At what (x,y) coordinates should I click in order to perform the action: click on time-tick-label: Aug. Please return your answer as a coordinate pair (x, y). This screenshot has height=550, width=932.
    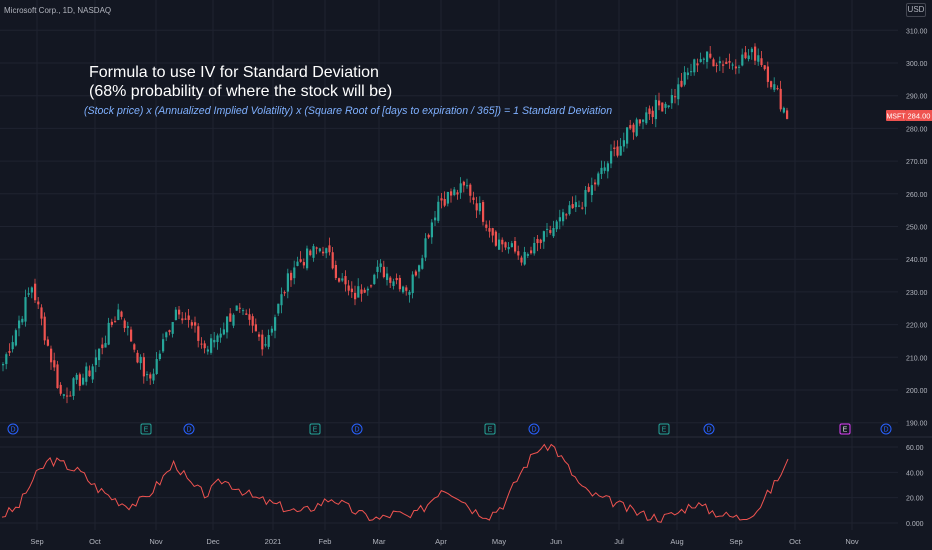
    Looking at the image, I should click on (676, 541).